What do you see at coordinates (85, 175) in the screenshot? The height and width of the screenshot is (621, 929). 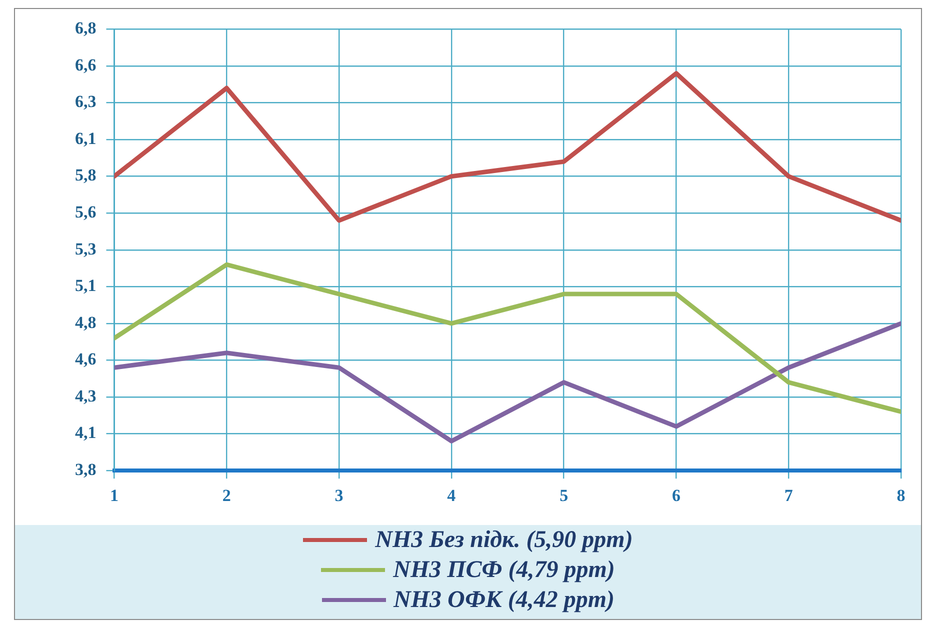 I see `y-tick-label: 5,8` at bounding box center [85, 175].